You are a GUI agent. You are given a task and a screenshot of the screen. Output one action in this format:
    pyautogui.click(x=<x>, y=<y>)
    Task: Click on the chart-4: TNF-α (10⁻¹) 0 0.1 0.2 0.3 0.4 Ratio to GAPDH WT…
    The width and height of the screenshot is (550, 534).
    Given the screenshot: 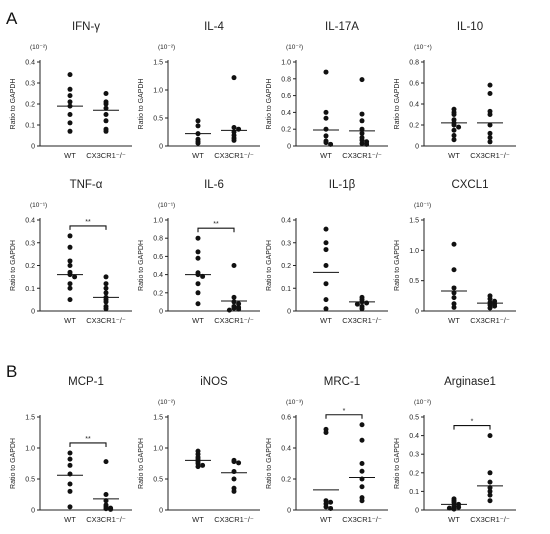 What is the action you would take?
    pyautogui.click(x=71, y=252)
    